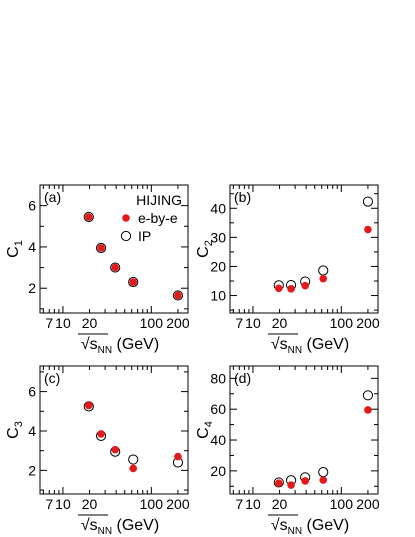 The width and height of the screenshot is (415, 537). What do you see at coordinates (242, 197) in the screenshot?
I see `panel-label: (b)` at bounding box center [242, 197].